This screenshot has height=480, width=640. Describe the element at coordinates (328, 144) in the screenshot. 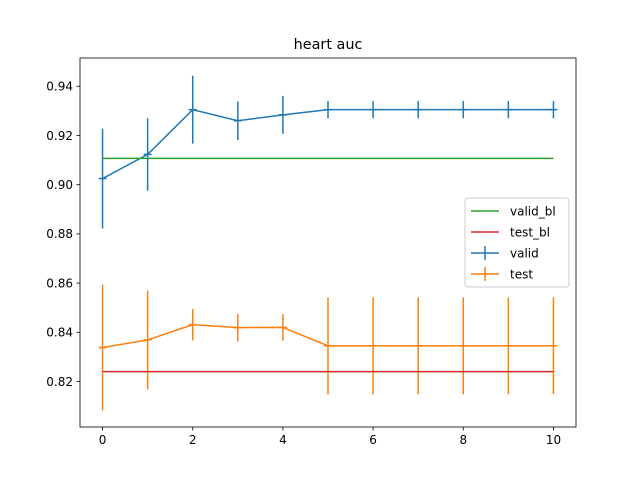

I see `series-line-valid` at that location.